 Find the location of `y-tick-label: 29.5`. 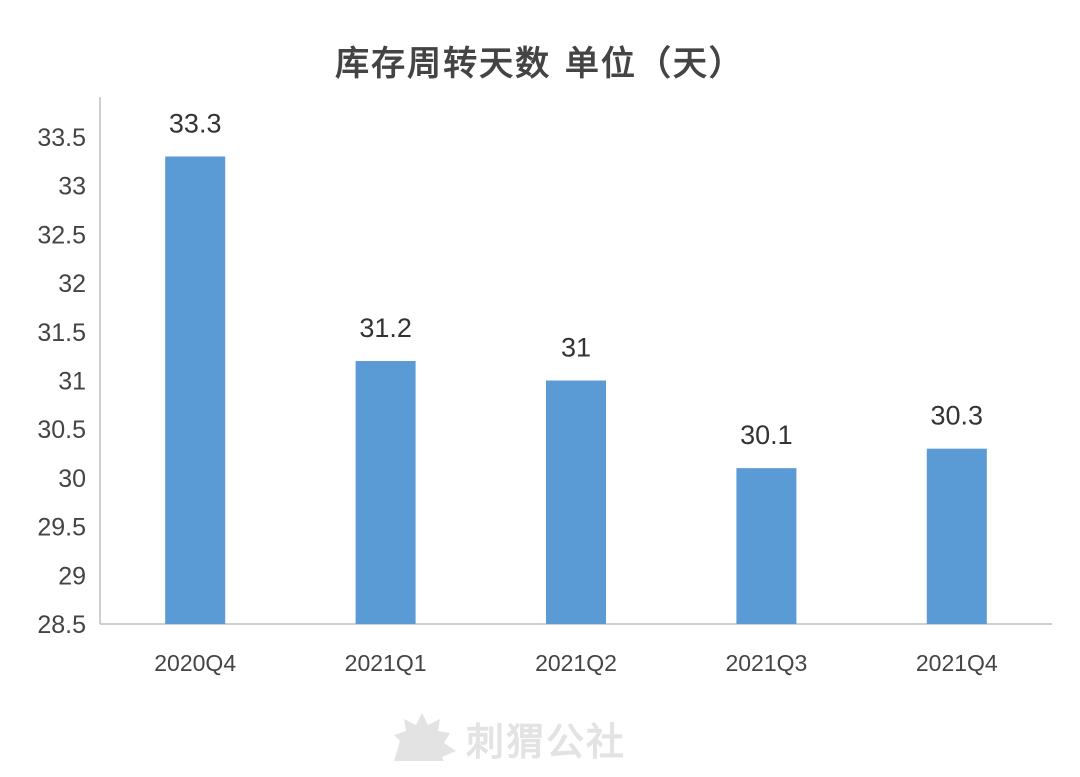

y-tick-label: 29.5 is located at coordinates (61, 528).